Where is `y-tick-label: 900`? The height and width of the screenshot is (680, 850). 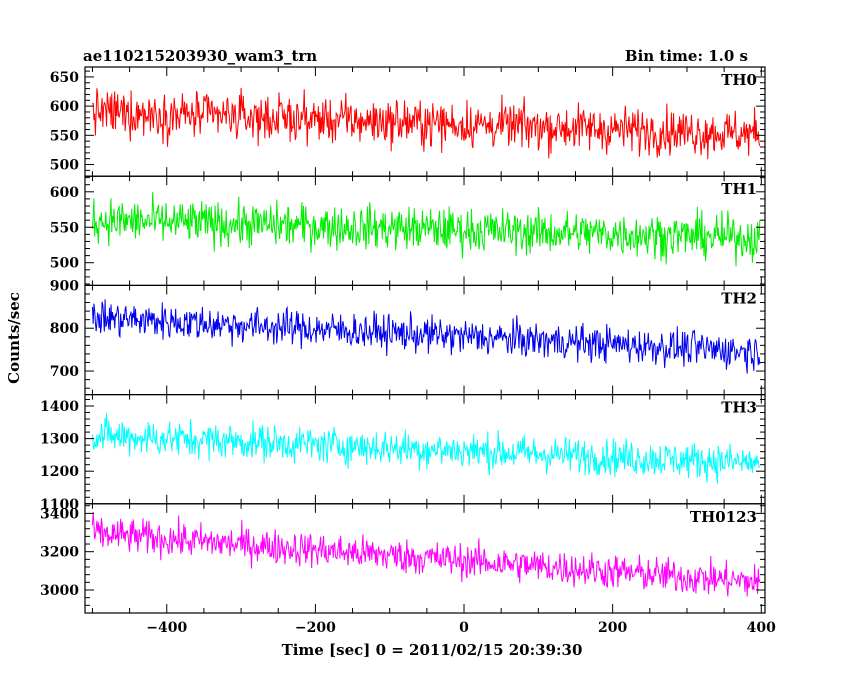 y-tick-label: 900 is located at coordinates (64, 286).